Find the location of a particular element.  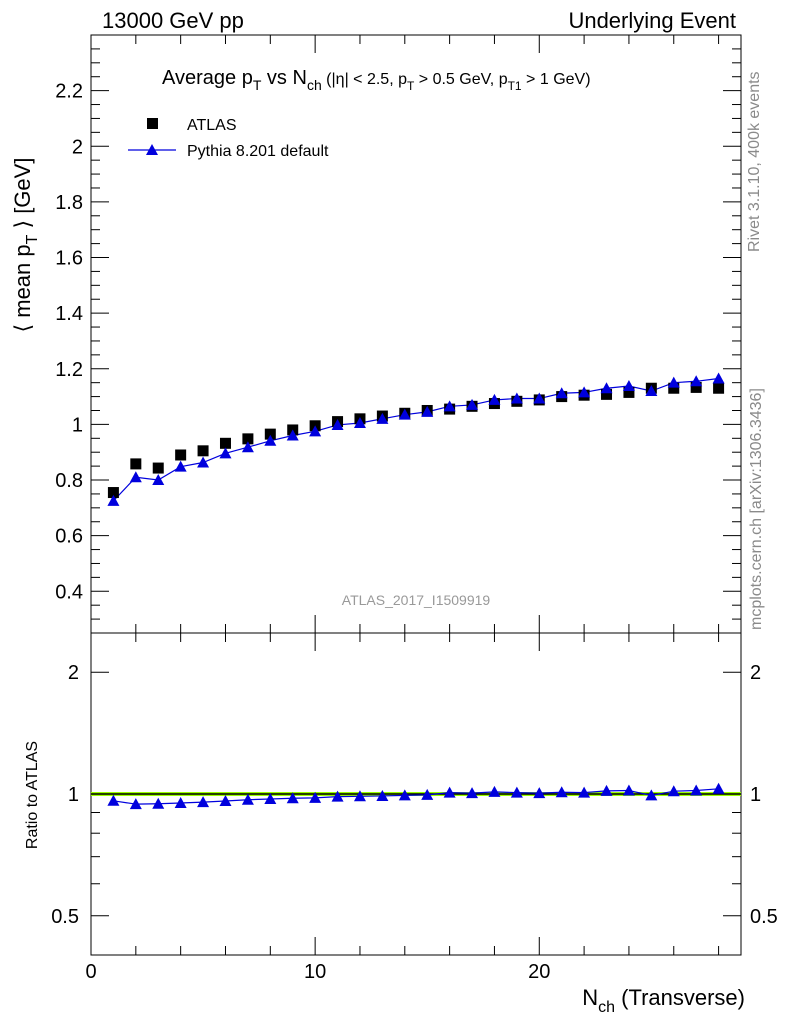

ratio-y-tick-label-left: 2 is located at coordinates (73, 673).